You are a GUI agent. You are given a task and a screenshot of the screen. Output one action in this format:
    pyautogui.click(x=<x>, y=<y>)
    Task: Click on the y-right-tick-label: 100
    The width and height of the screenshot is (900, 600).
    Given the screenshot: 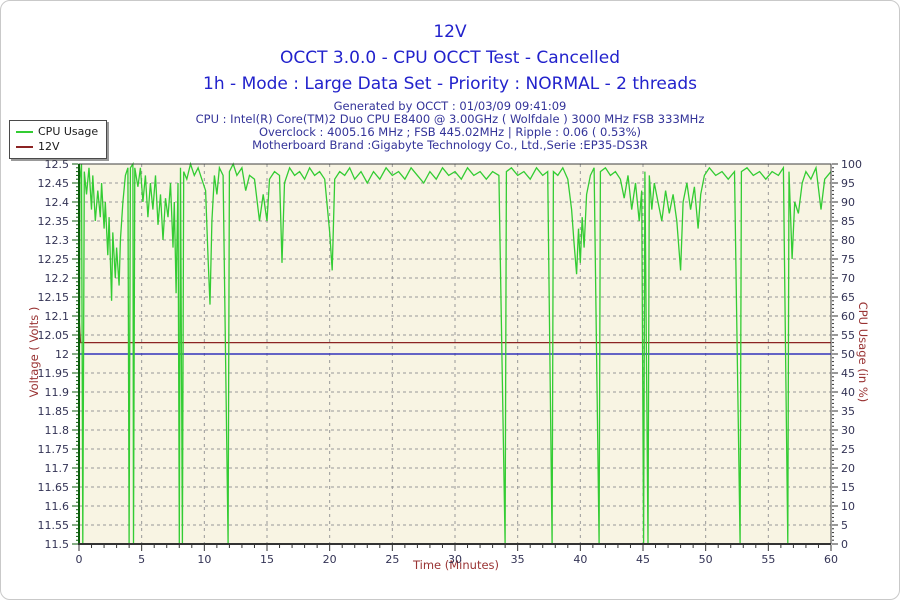 What is the action you would take?
    pyautogui.click(x=851, y=164)
    